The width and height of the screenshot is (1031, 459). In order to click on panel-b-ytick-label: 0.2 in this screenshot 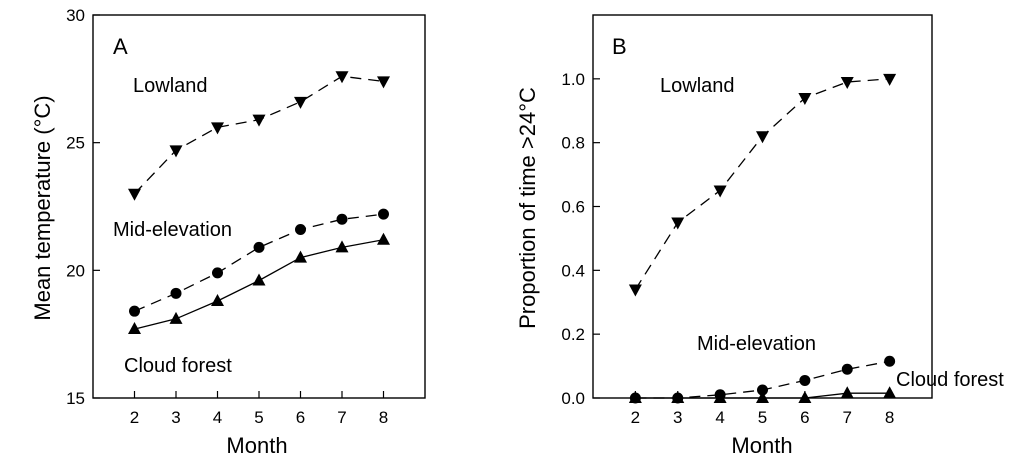, I will do `click(573, 334)`.